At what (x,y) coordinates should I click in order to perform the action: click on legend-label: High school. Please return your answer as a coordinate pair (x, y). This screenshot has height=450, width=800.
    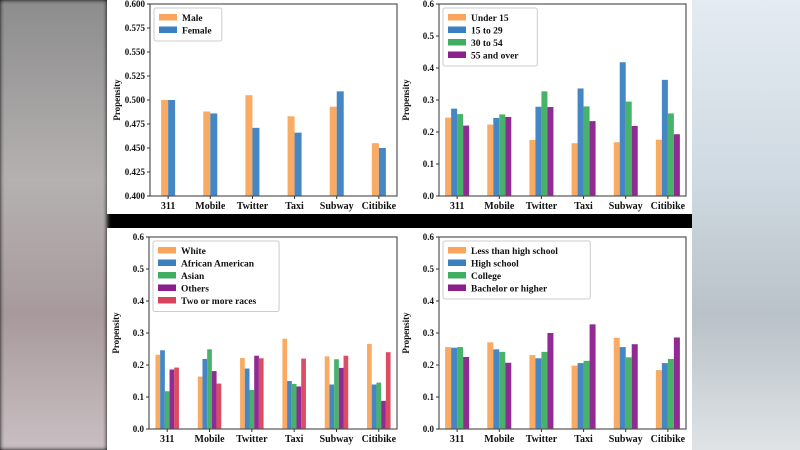
    Looking at the image, I should click on (495, 265).